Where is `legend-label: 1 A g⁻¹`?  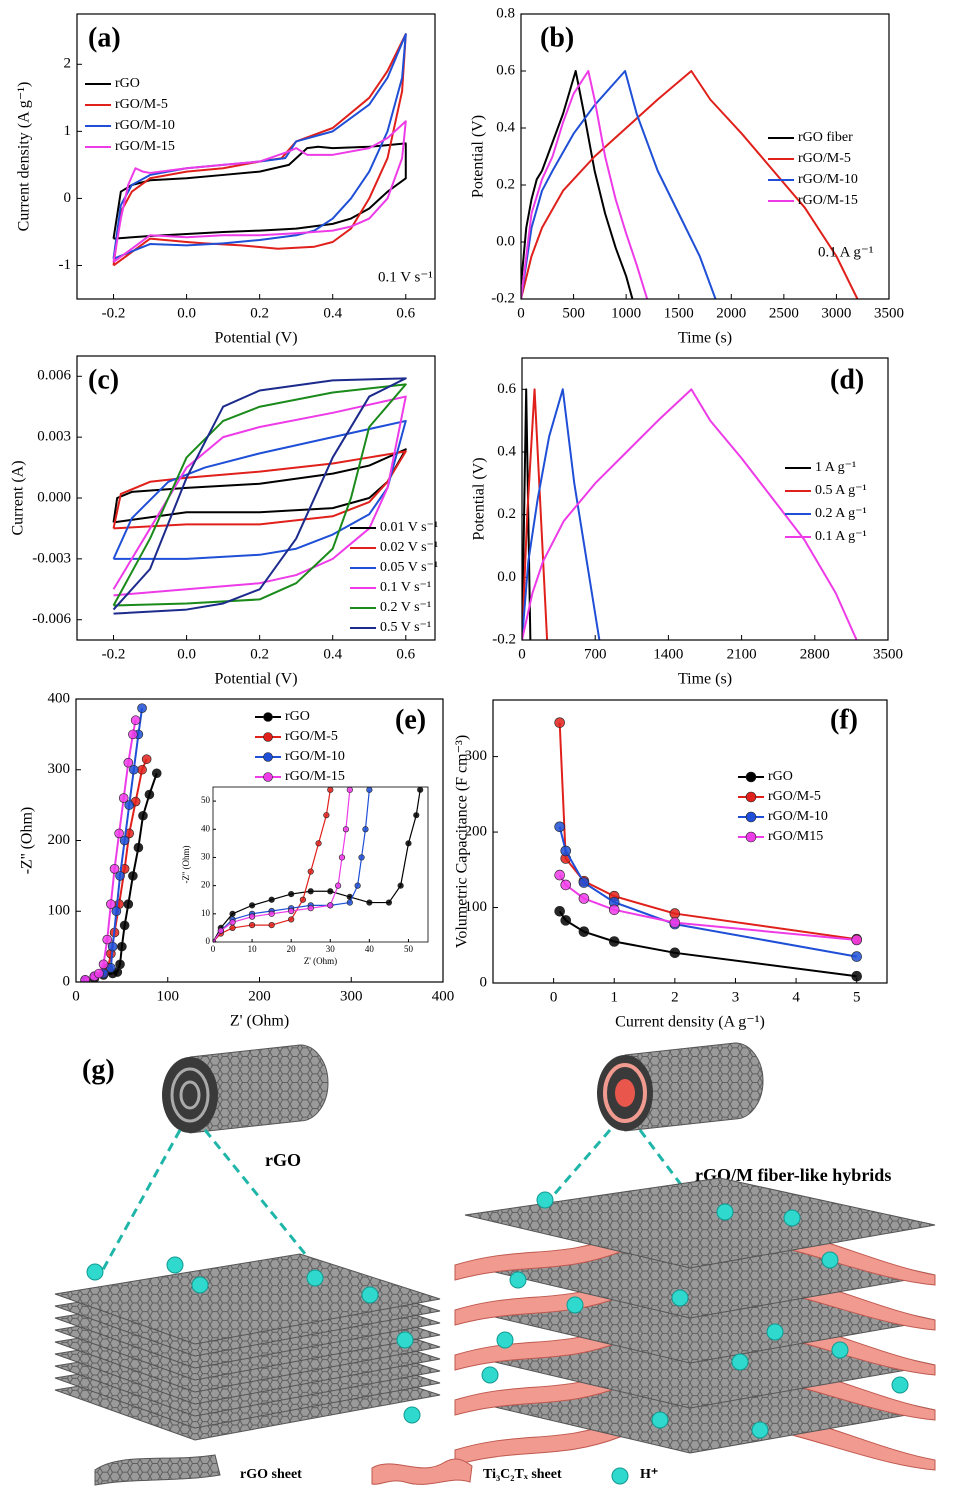
legend-label: 1 A g⁻¹ is located at coordinates (835, 467).